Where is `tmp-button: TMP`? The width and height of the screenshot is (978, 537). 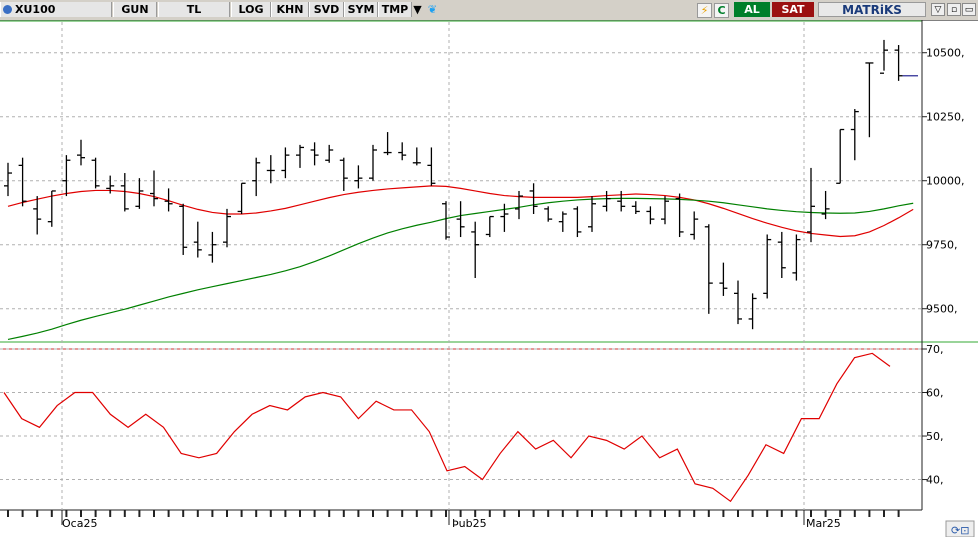
tmp-button: TMP is located at coordinates (395, 9).